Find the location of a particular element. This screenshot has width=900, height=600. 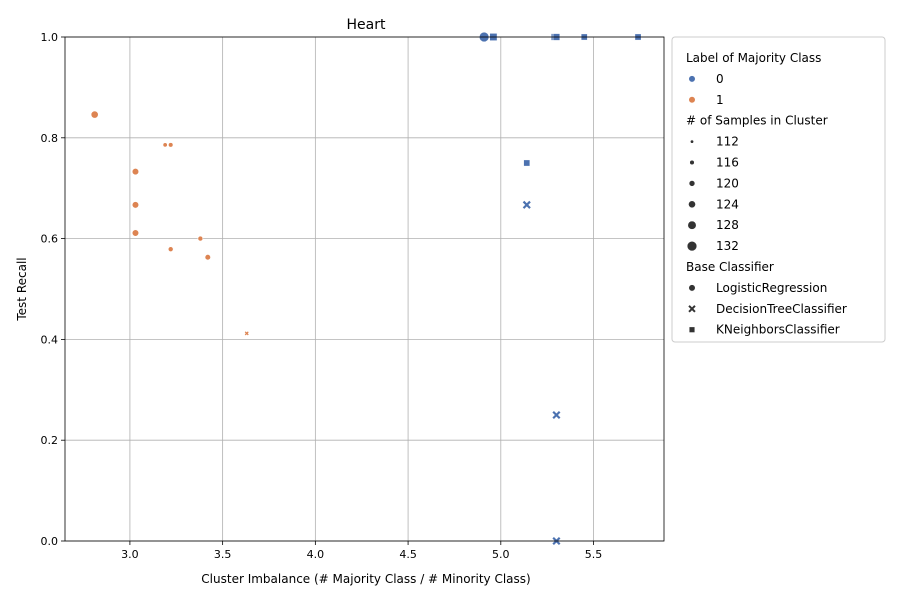

y-tick-label: 0.0 is located at coordinates (50, 541).